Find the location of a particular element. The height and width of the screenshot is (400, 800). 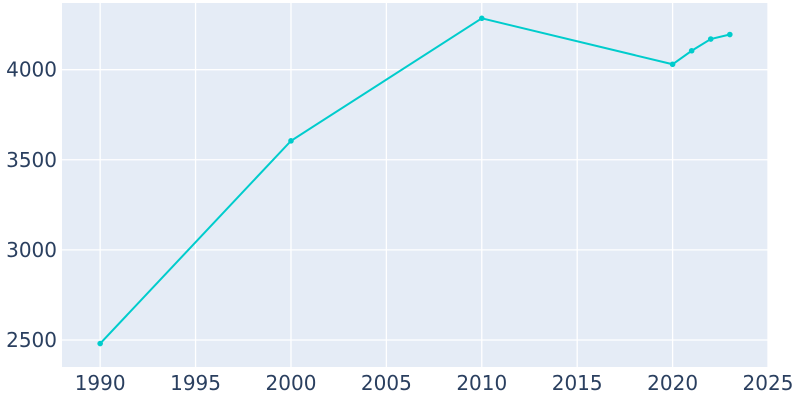

x-tick-label: 2005 is located at coordinates (386, 383).